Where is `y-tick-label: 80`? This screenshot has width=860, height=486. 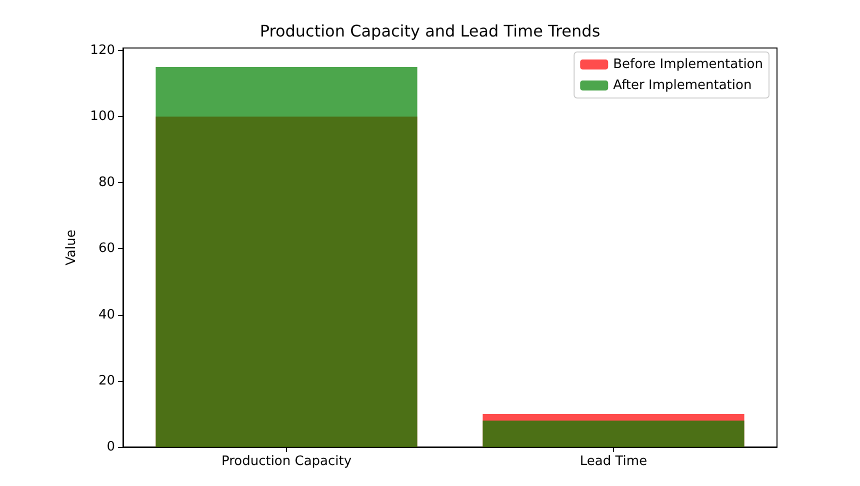
y-tick-label: 80 is located at coordinates (106, 182).